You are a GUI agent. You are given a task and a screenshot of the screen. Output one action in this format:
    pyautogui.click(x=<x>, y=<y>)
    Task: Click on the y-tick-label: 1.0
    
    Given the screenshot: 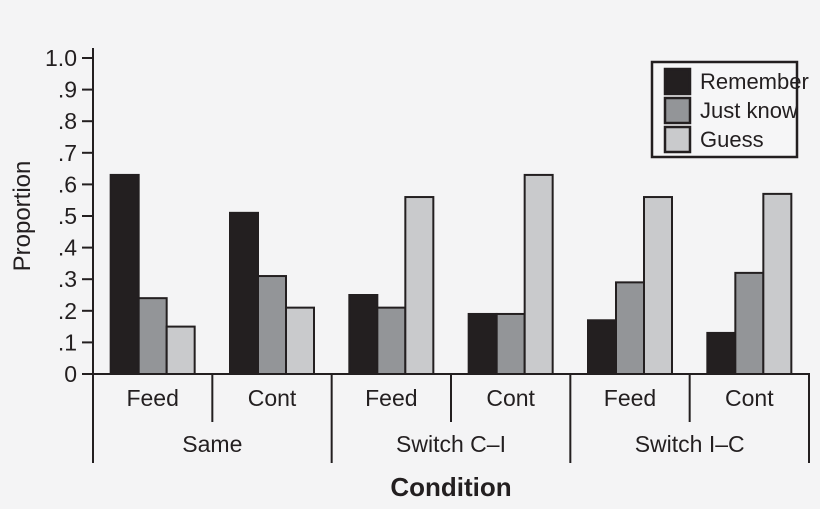 What is the action you would take?
    pyautogui.click(x=61, y=58)
    